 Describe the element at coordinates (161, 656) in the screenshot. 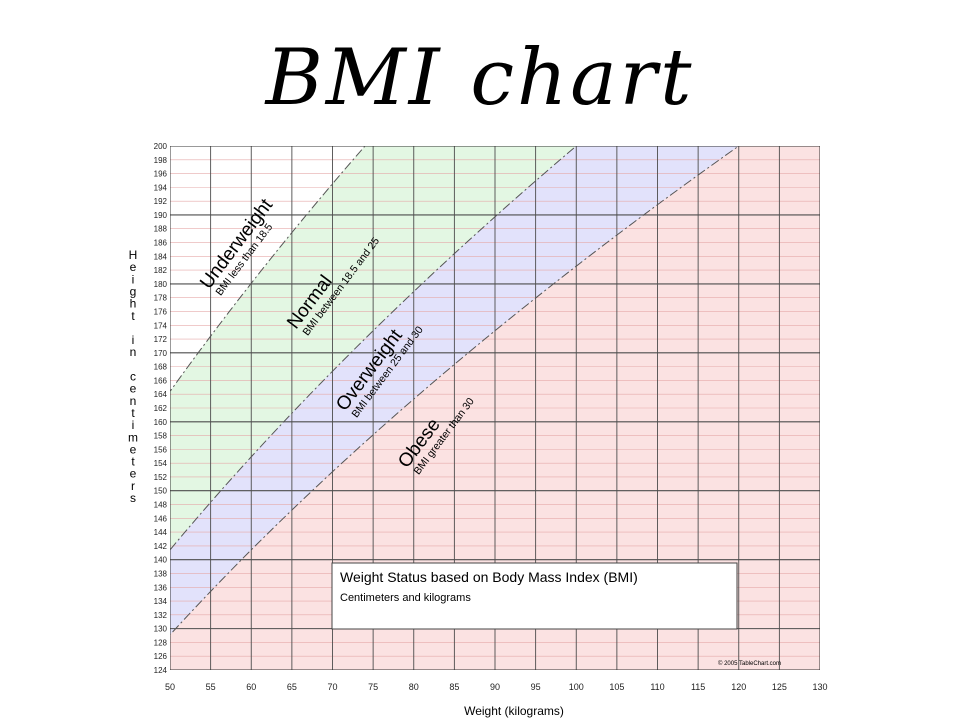

I see `y-tick-label: 126` at that location.